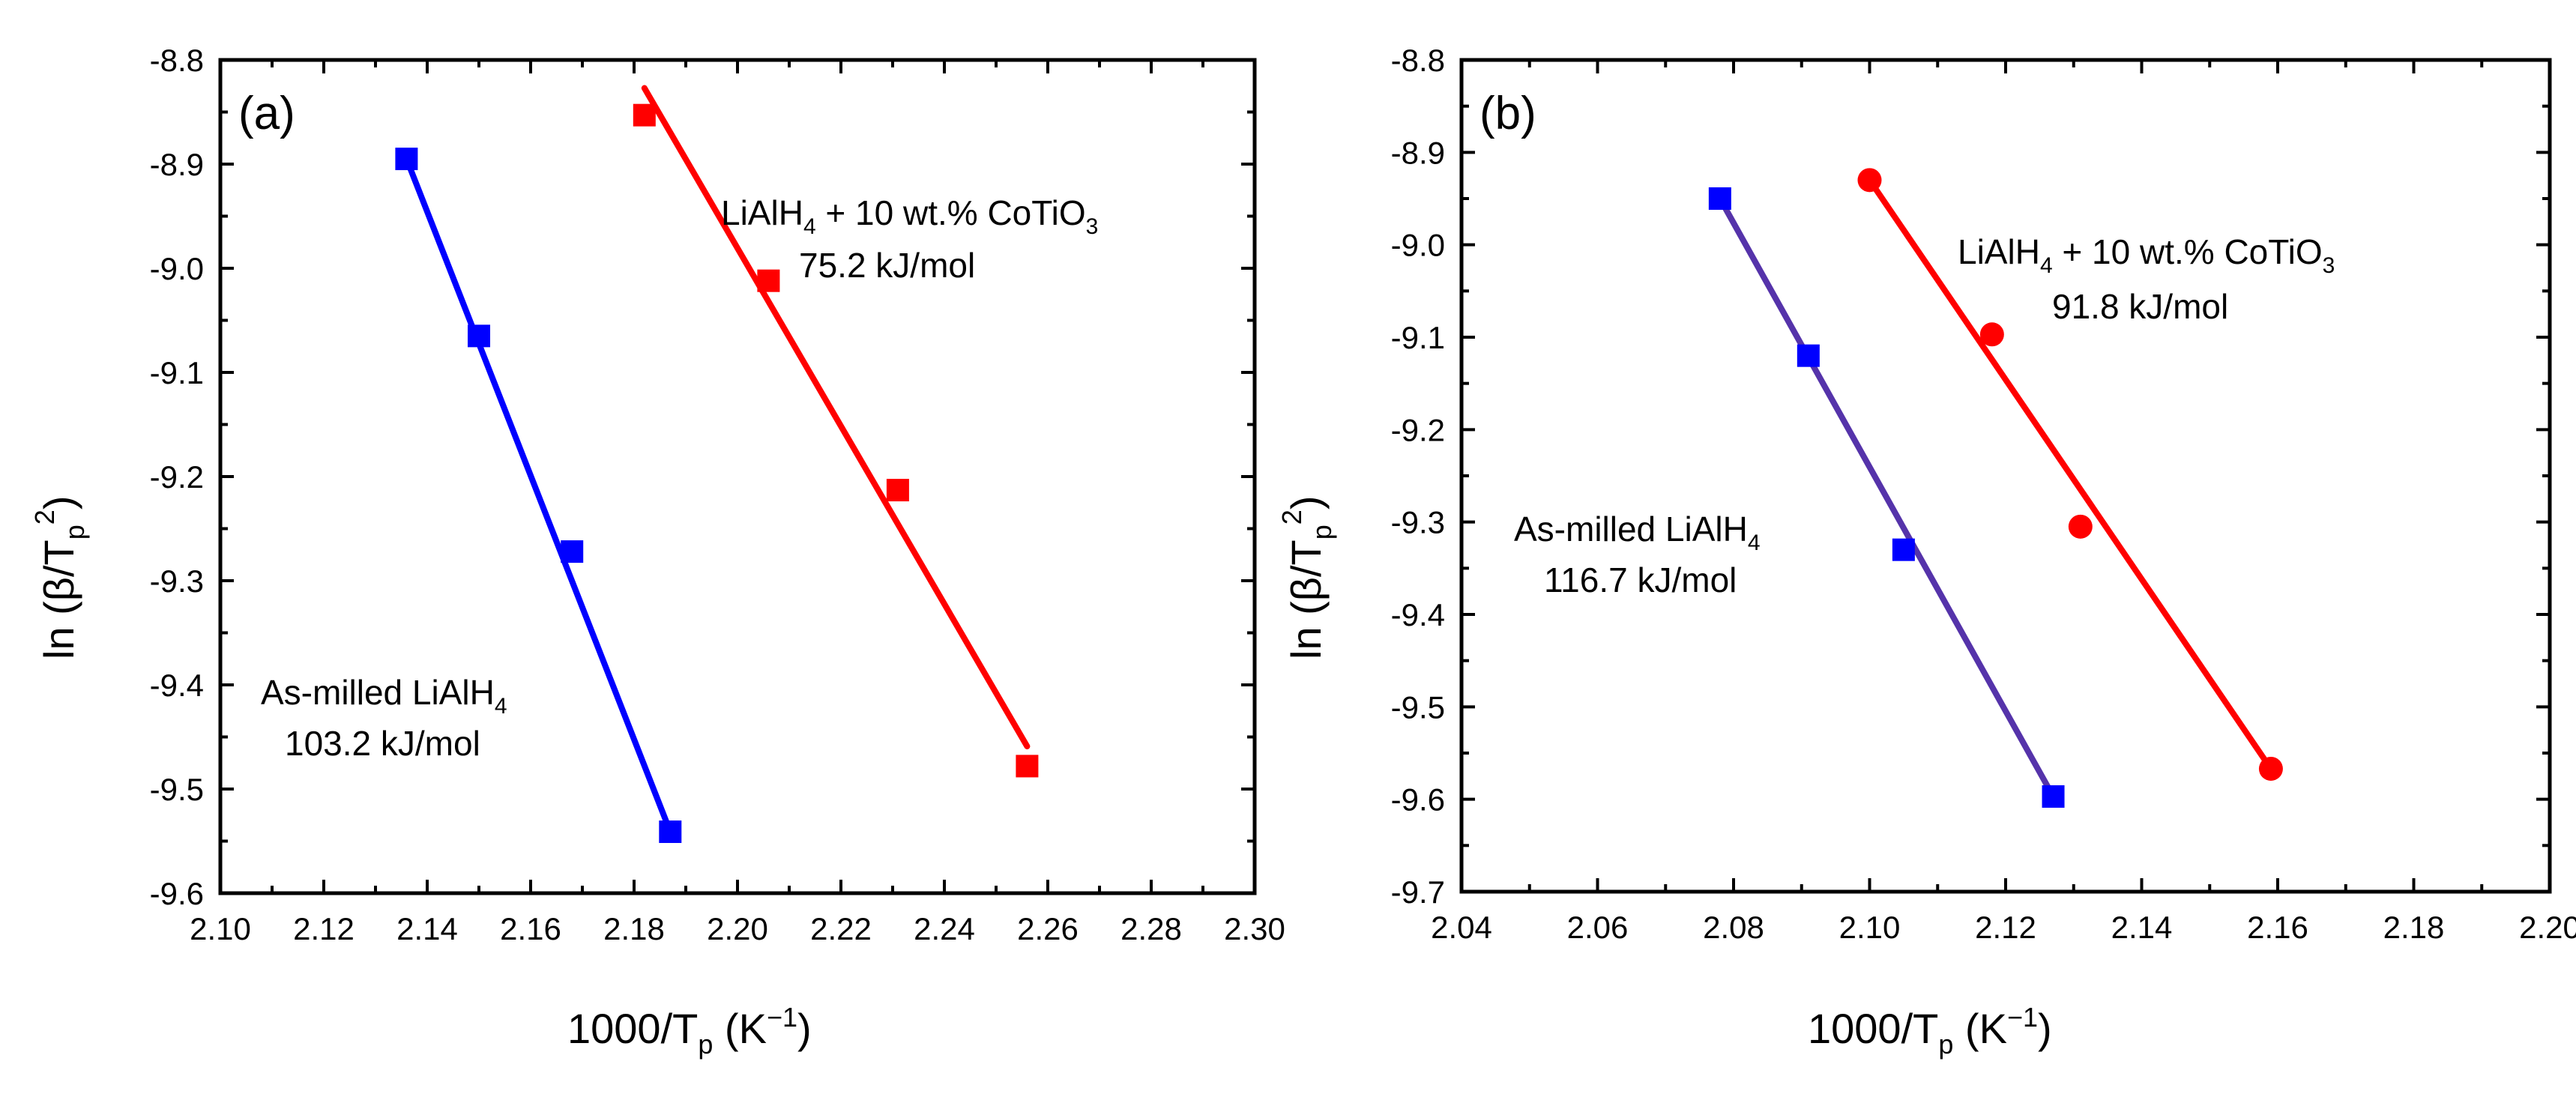  Describe the element at coordinates (945, 928) in the screenshot. I see `panel-a-x-tick-label: 2.24` at that location.